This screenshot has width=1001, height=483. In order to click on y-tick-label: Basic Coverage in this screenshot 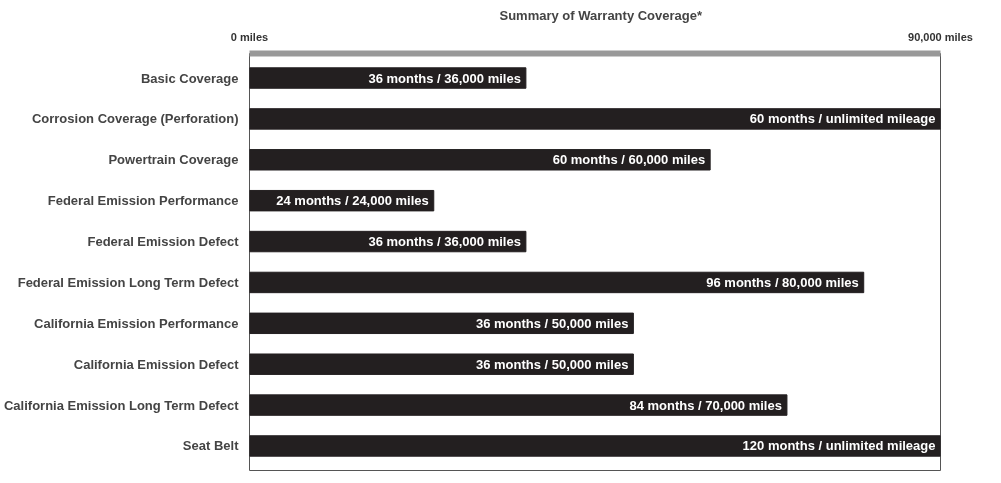, I will do `click(189, 78)`.